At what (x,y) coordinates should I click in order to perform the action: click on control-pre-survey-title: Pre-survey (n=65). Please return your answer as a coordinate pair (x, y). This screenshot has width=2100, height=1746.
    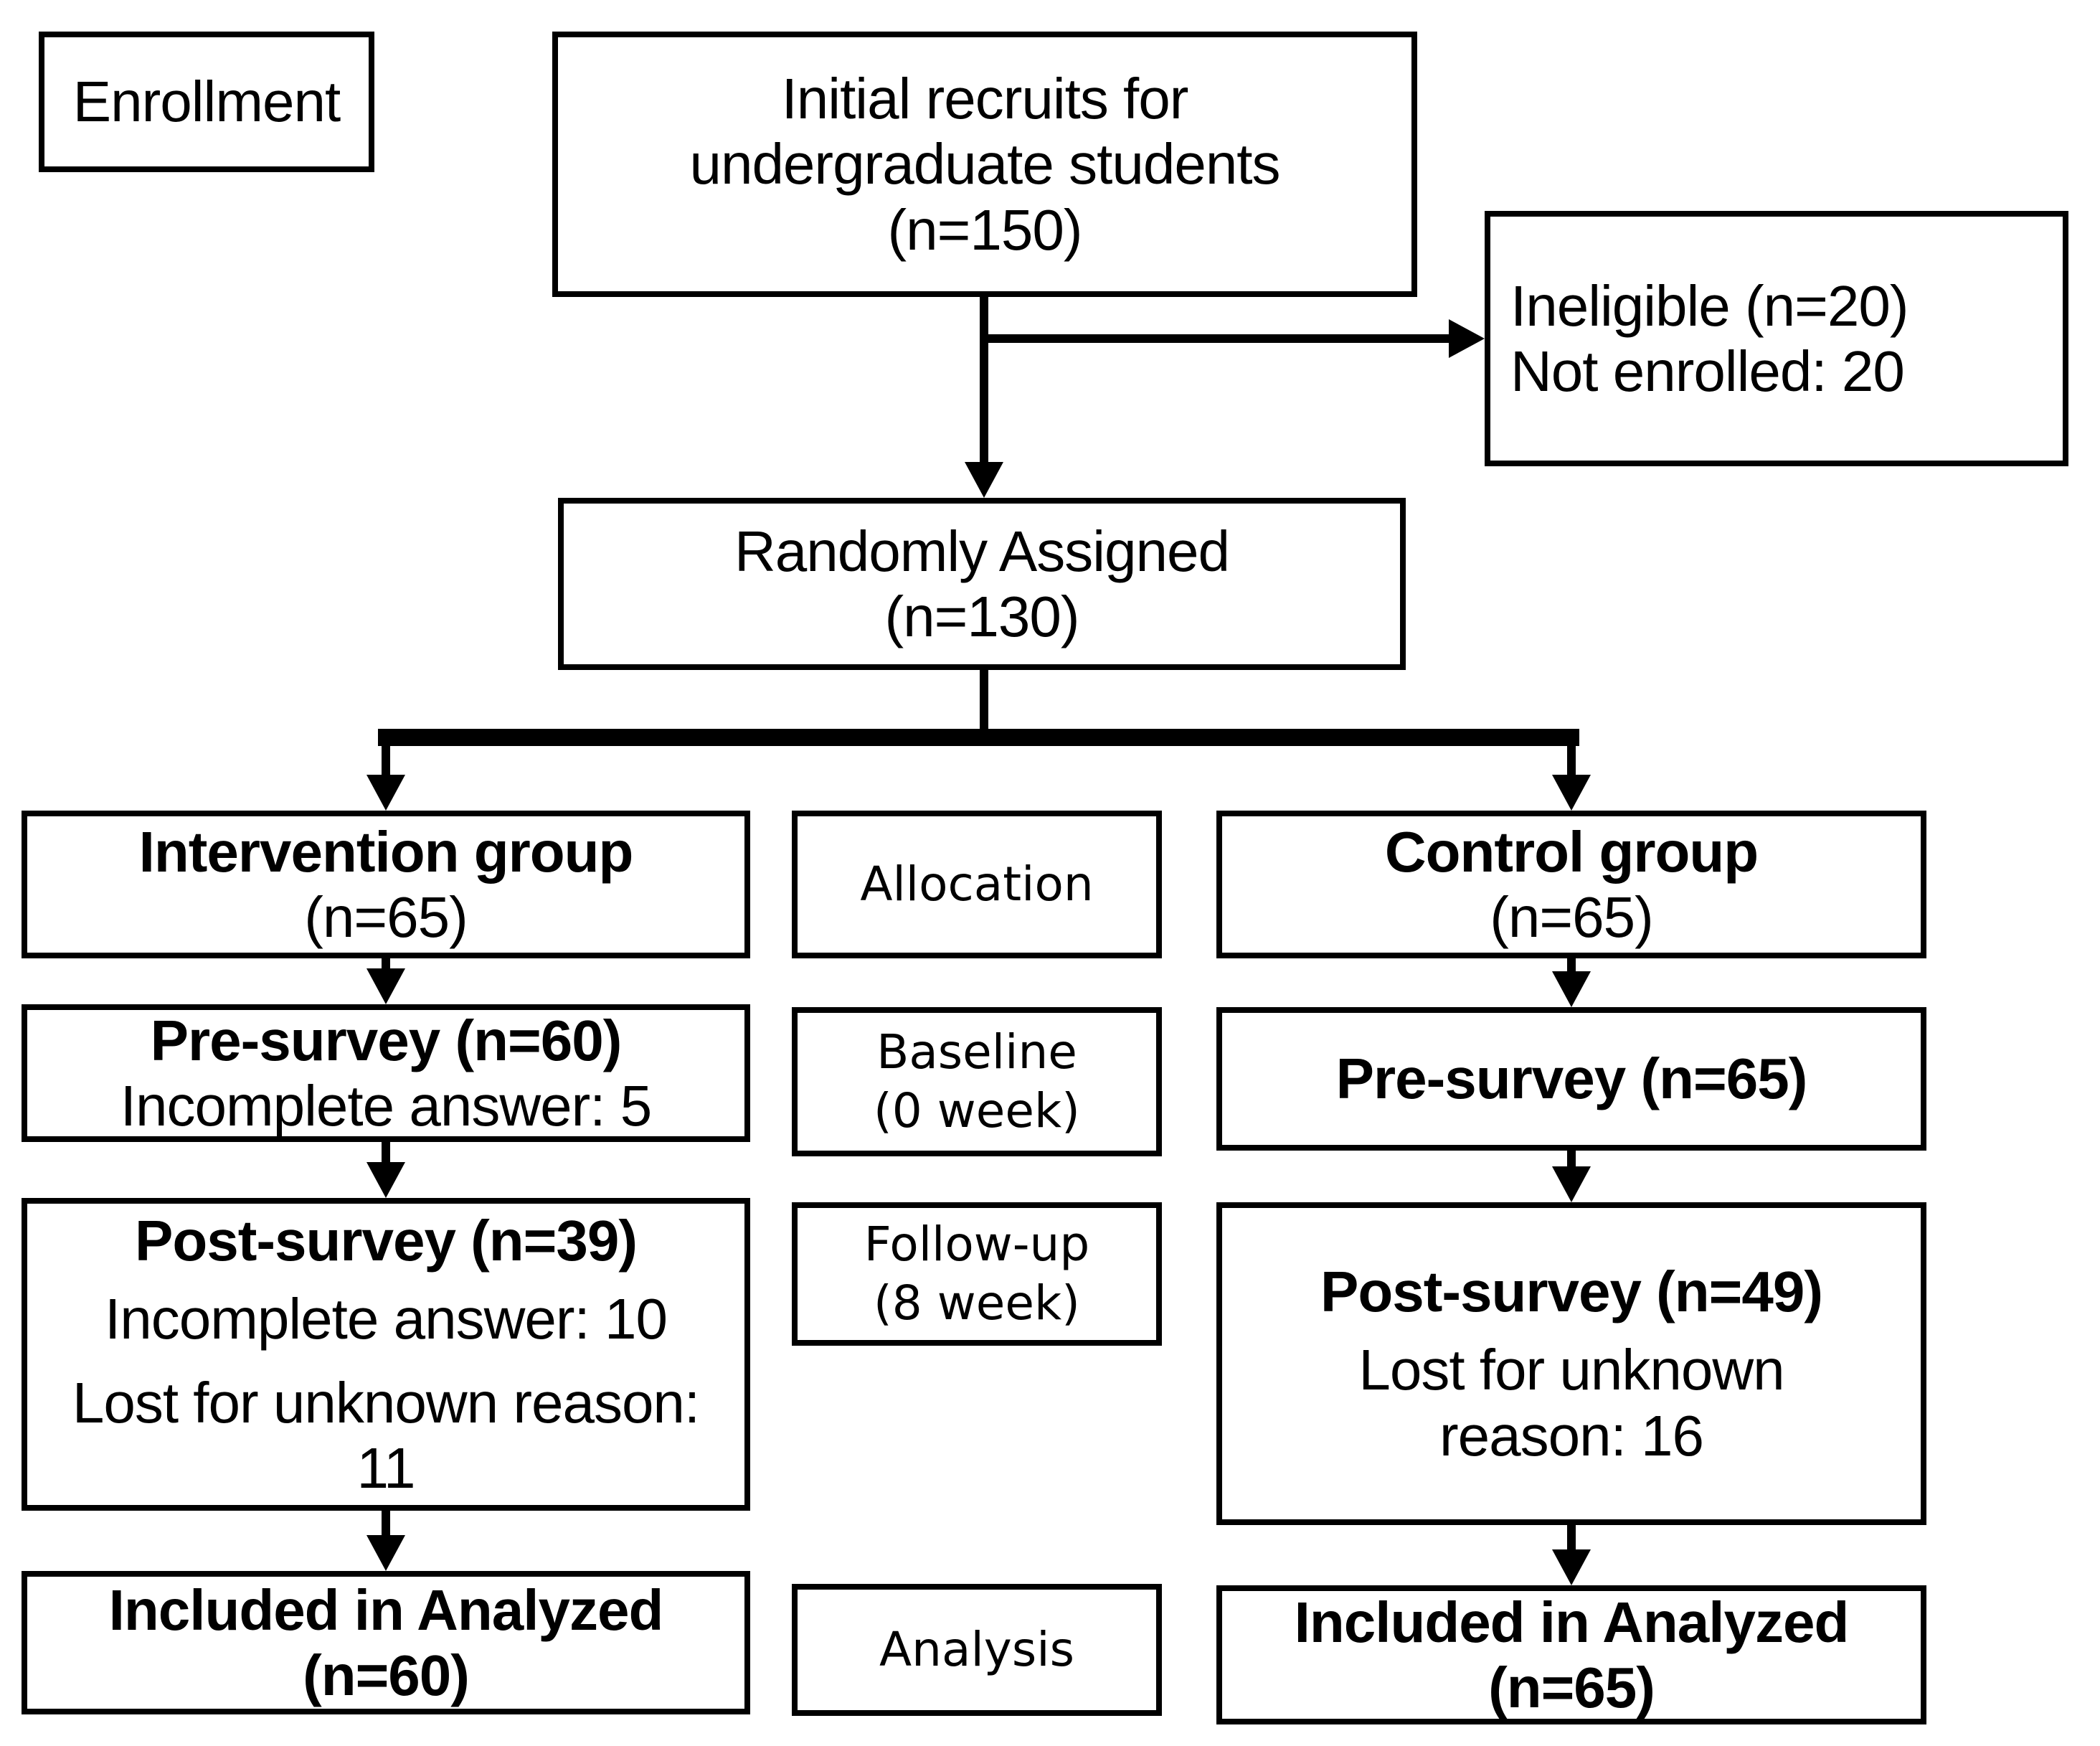
    Looking at the image, I should click on (1571, 1079).